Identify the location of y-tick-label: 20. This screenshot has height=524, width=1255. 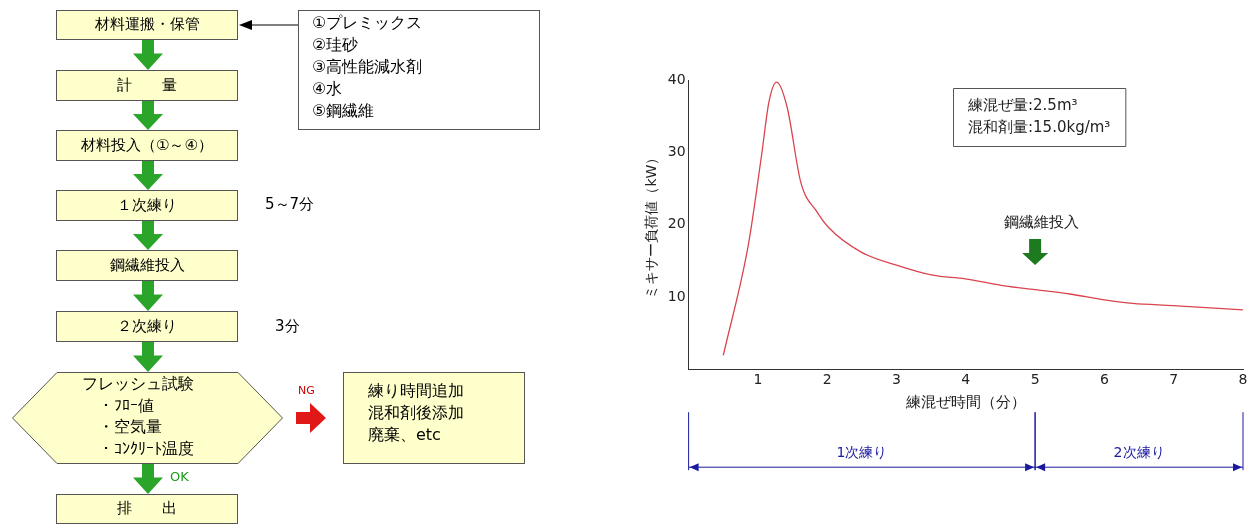
(676, 223).